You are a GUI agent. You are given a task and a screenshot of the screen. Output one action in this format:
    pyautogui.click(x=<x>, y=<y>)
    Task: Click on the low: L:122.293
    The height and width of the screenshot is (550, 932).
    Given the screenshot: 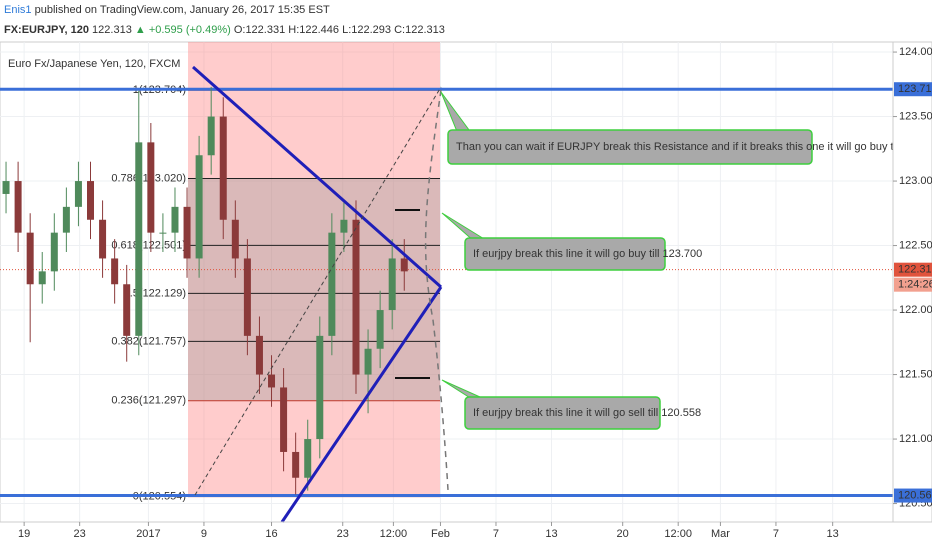 What is the action you would take?
    pyautogui.click(x=366, y=30)
    